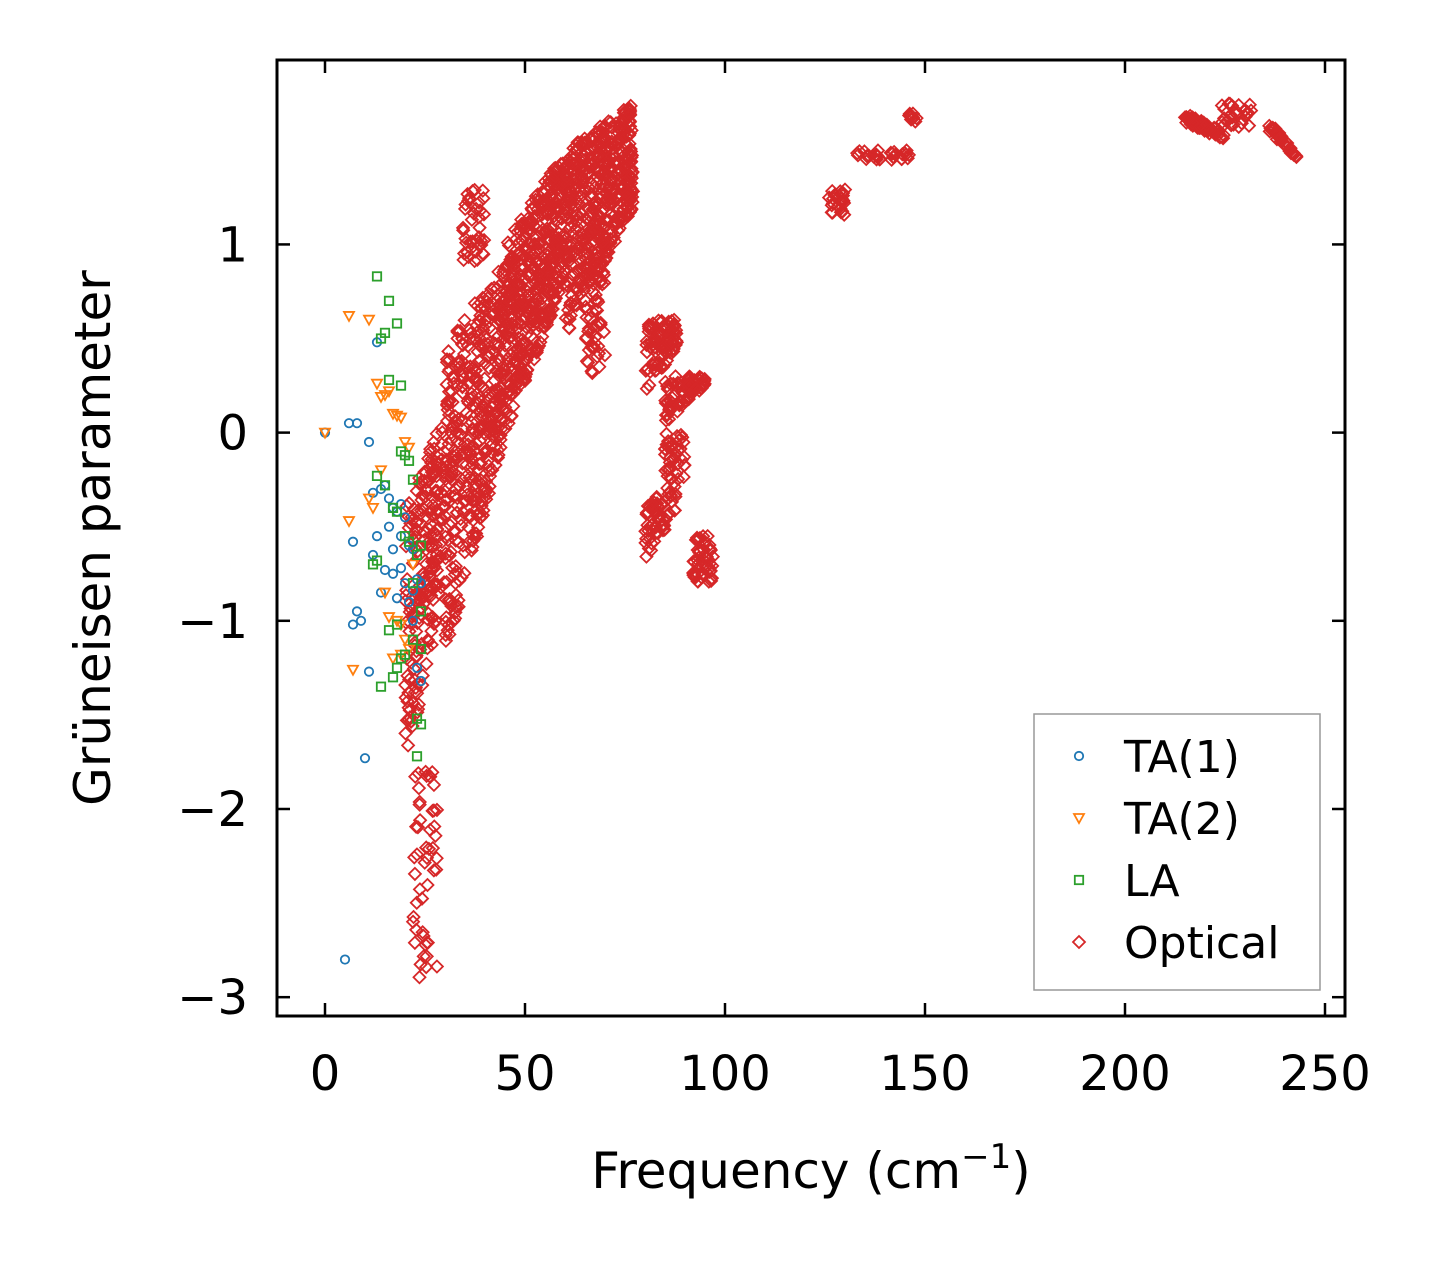  I want to click on x-axis-label: Frequency (cm−1), so click(811, 1168).